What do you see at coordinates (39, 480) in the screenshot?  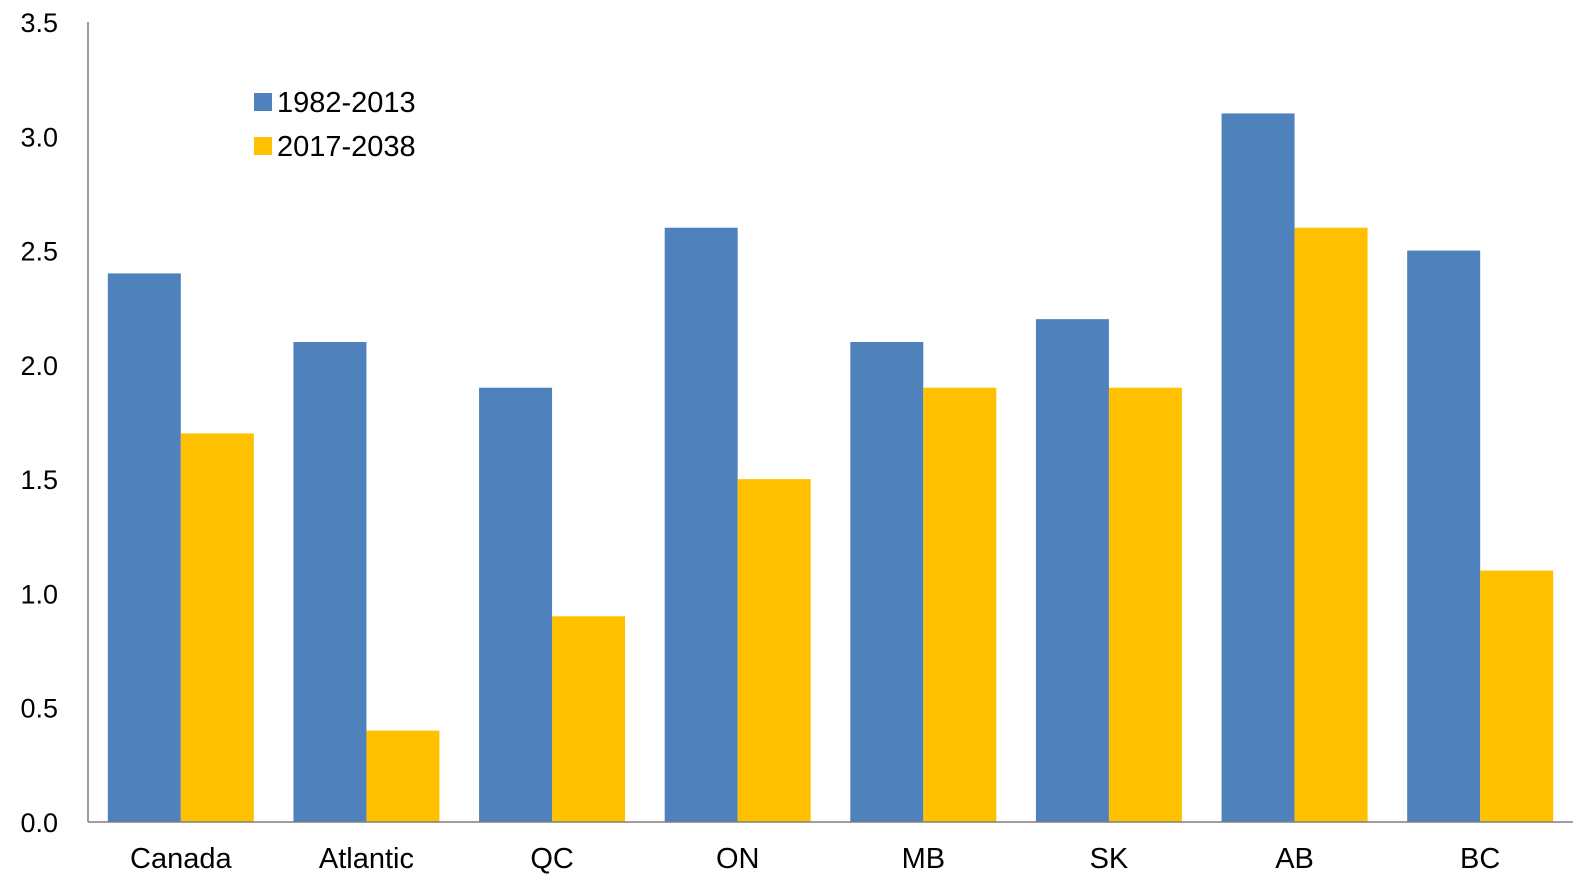 I see `y-tick-label: 1.5` at bounding box center [39, 480].